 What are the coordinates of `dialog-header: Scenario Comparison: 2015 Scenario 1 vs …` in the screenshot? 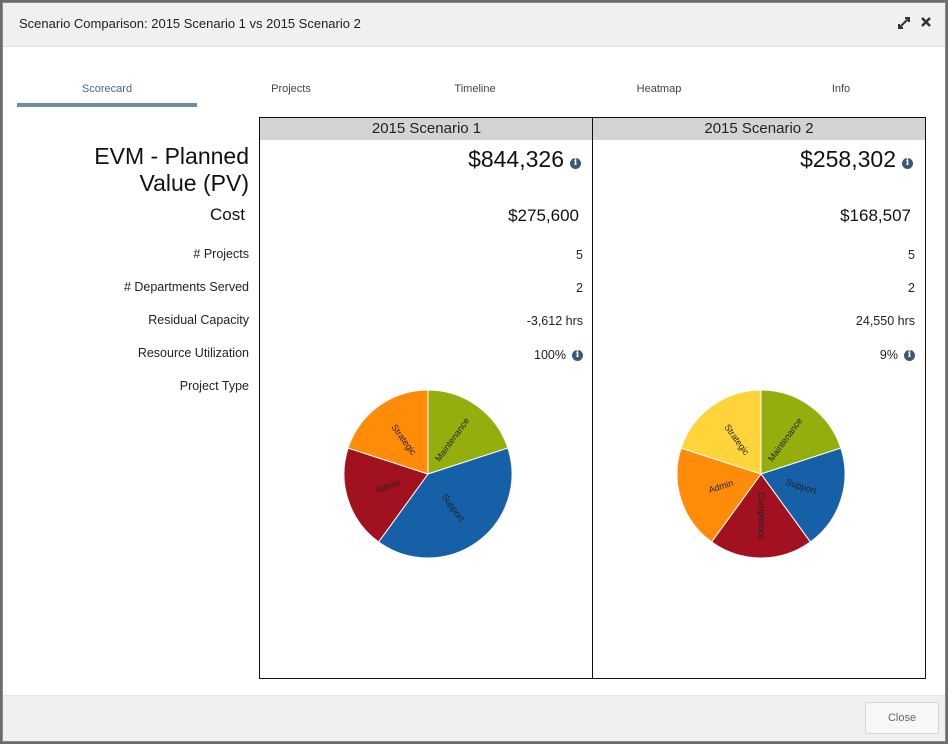 It's located at (474, 25).